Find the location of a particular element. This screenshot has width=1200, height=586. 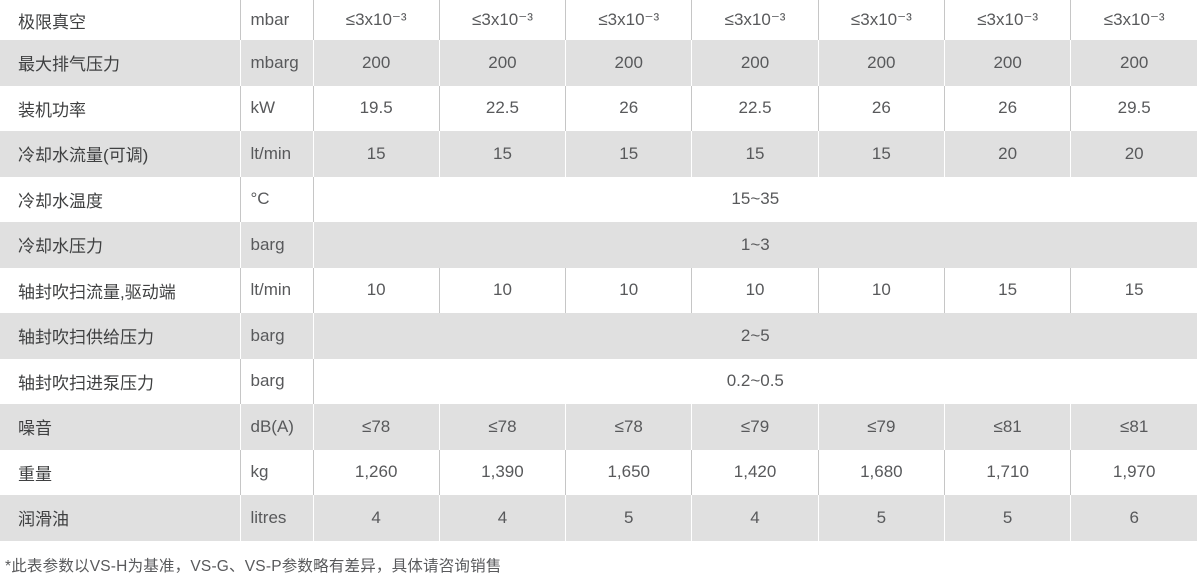

row-label: 极限真空 is located at coordinates (120, 20).